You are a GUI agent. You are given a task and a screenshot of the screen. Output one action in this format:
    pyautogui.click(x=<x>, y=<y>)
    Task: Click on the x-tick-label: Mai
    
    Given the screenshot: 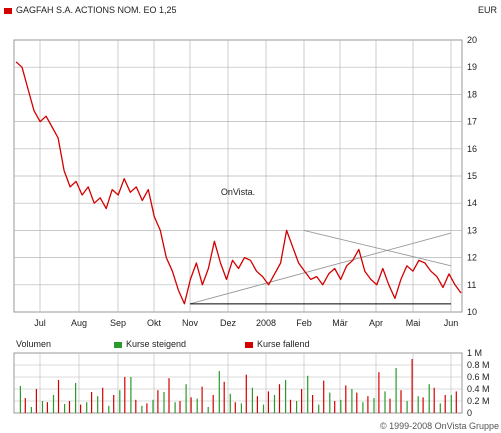 What is the action you would take?
    pyautogui.click(x=413, y=323)
    